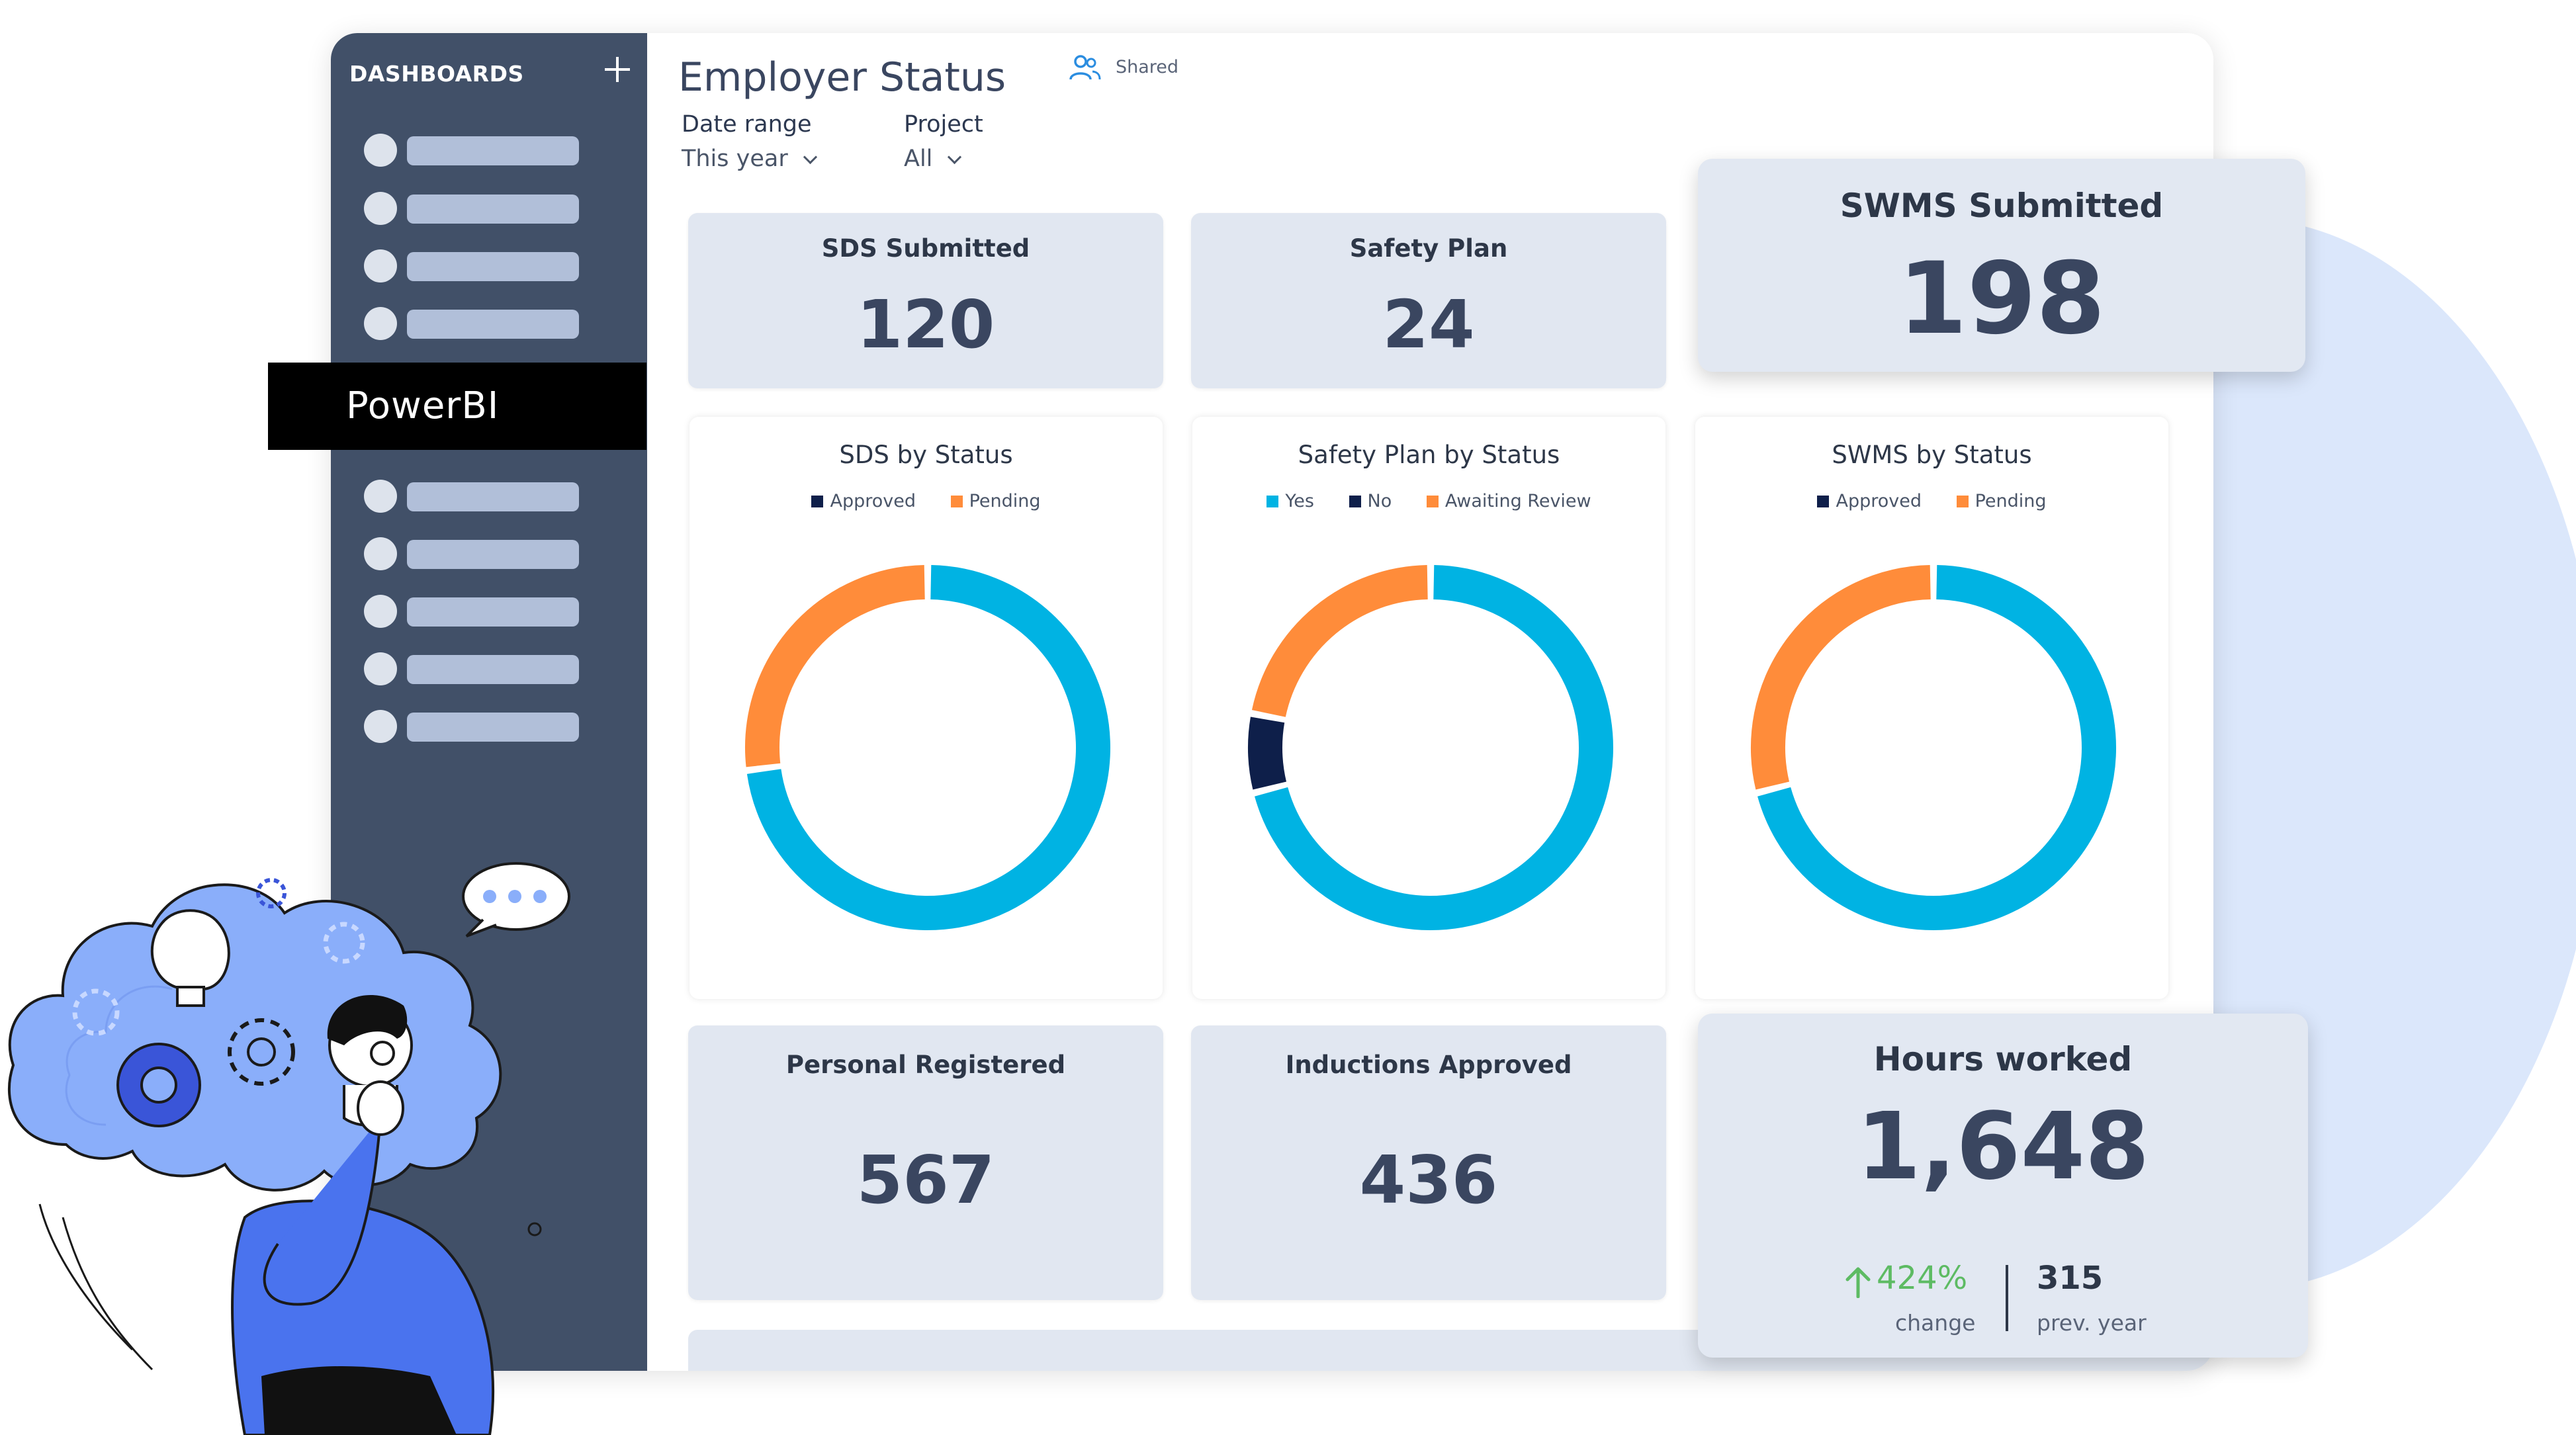 This screenshot has width=2576, height=1435. What do you see at coordinates (2092, 1323) in the screenshot?
I see `prev-label: prev. year` at bounding box center [2092, 1323].